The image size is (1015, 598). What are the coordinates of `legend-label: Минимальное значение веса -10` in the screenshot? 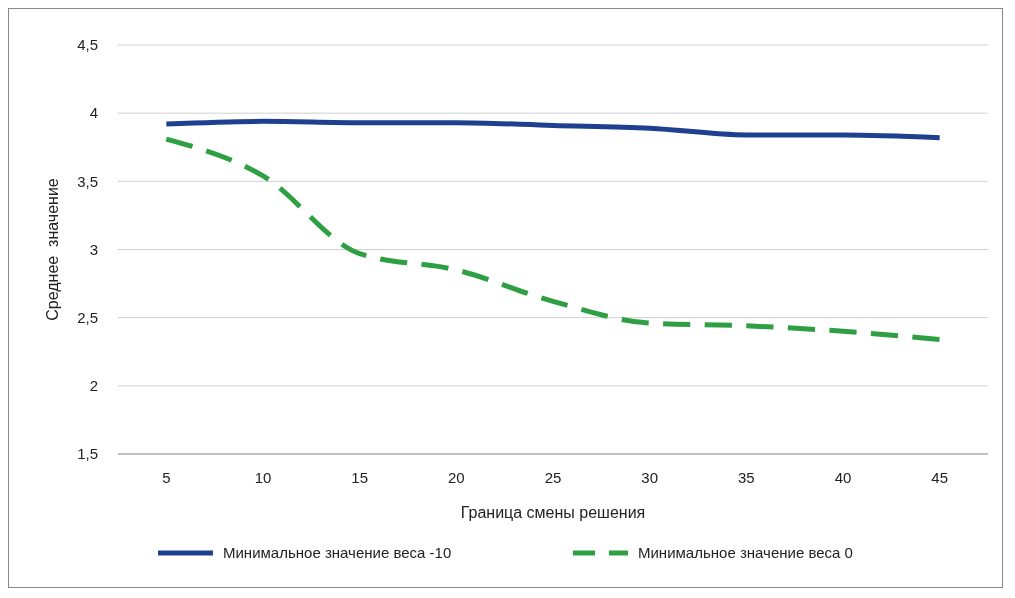 It's located at (337, 553).